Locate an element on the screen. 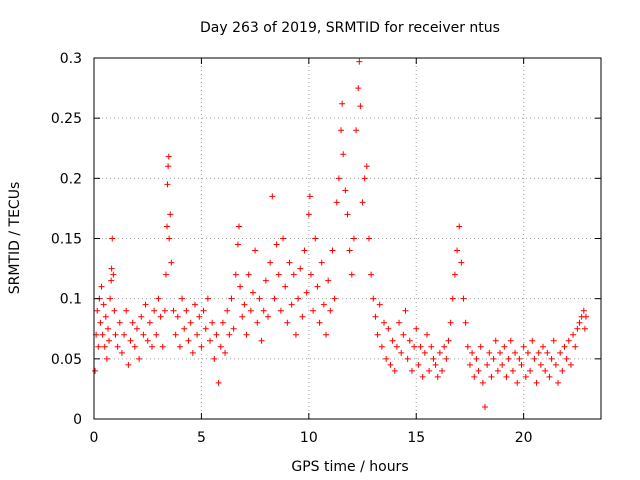  y-tick-label: 0.25 is located at coordinates (66, 119).